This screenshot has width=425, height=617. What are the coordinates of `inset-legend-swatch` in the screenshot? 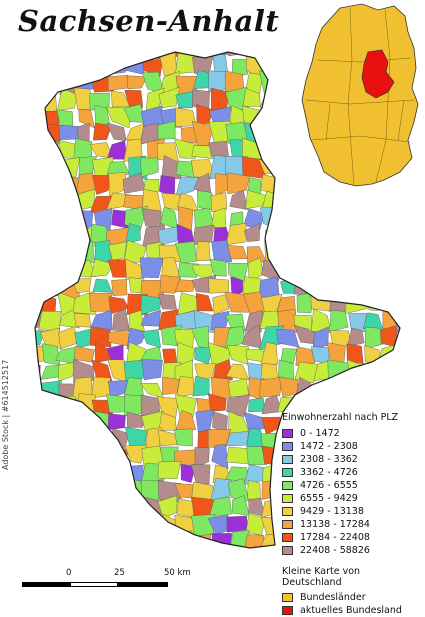 It's located at (287, 610).